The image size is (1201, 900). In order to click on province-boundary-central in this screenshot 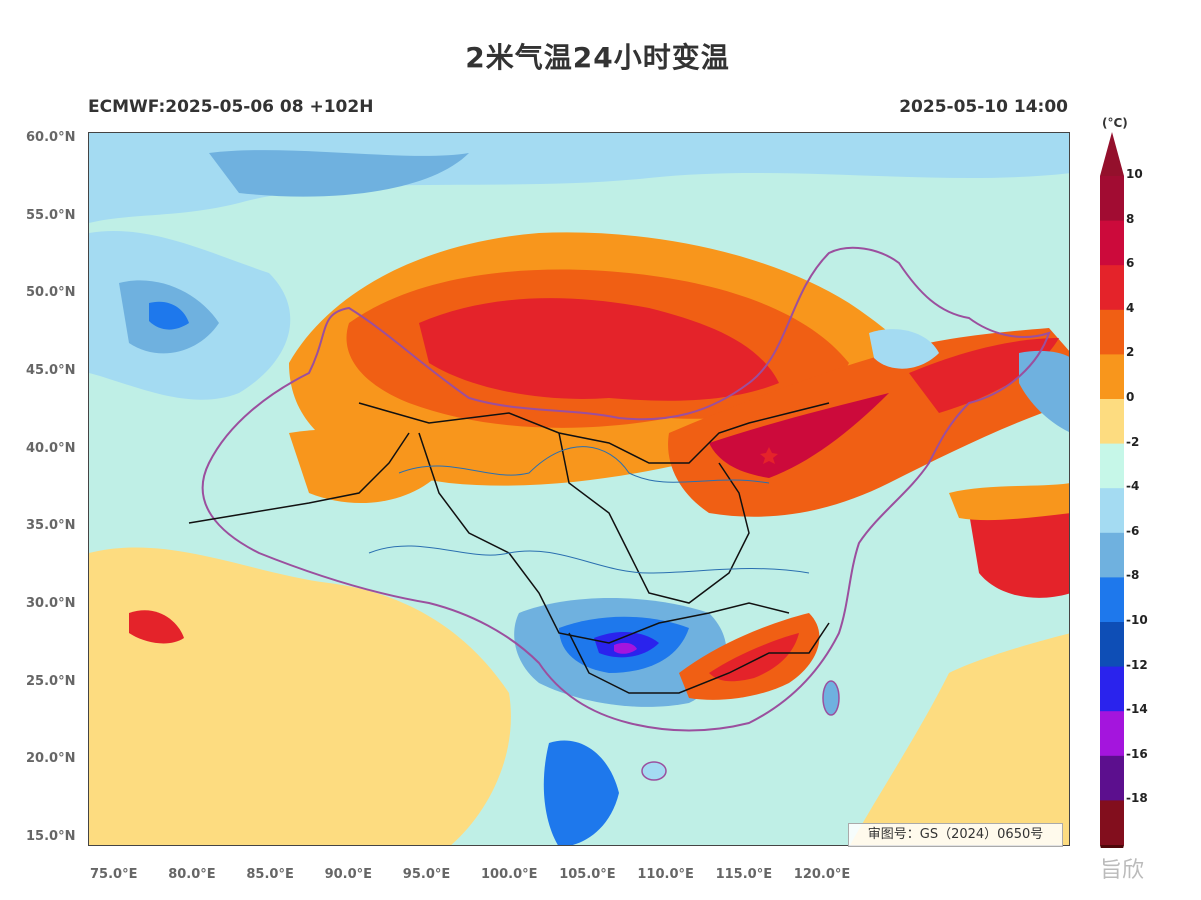, I will do `click(604, 538)`.